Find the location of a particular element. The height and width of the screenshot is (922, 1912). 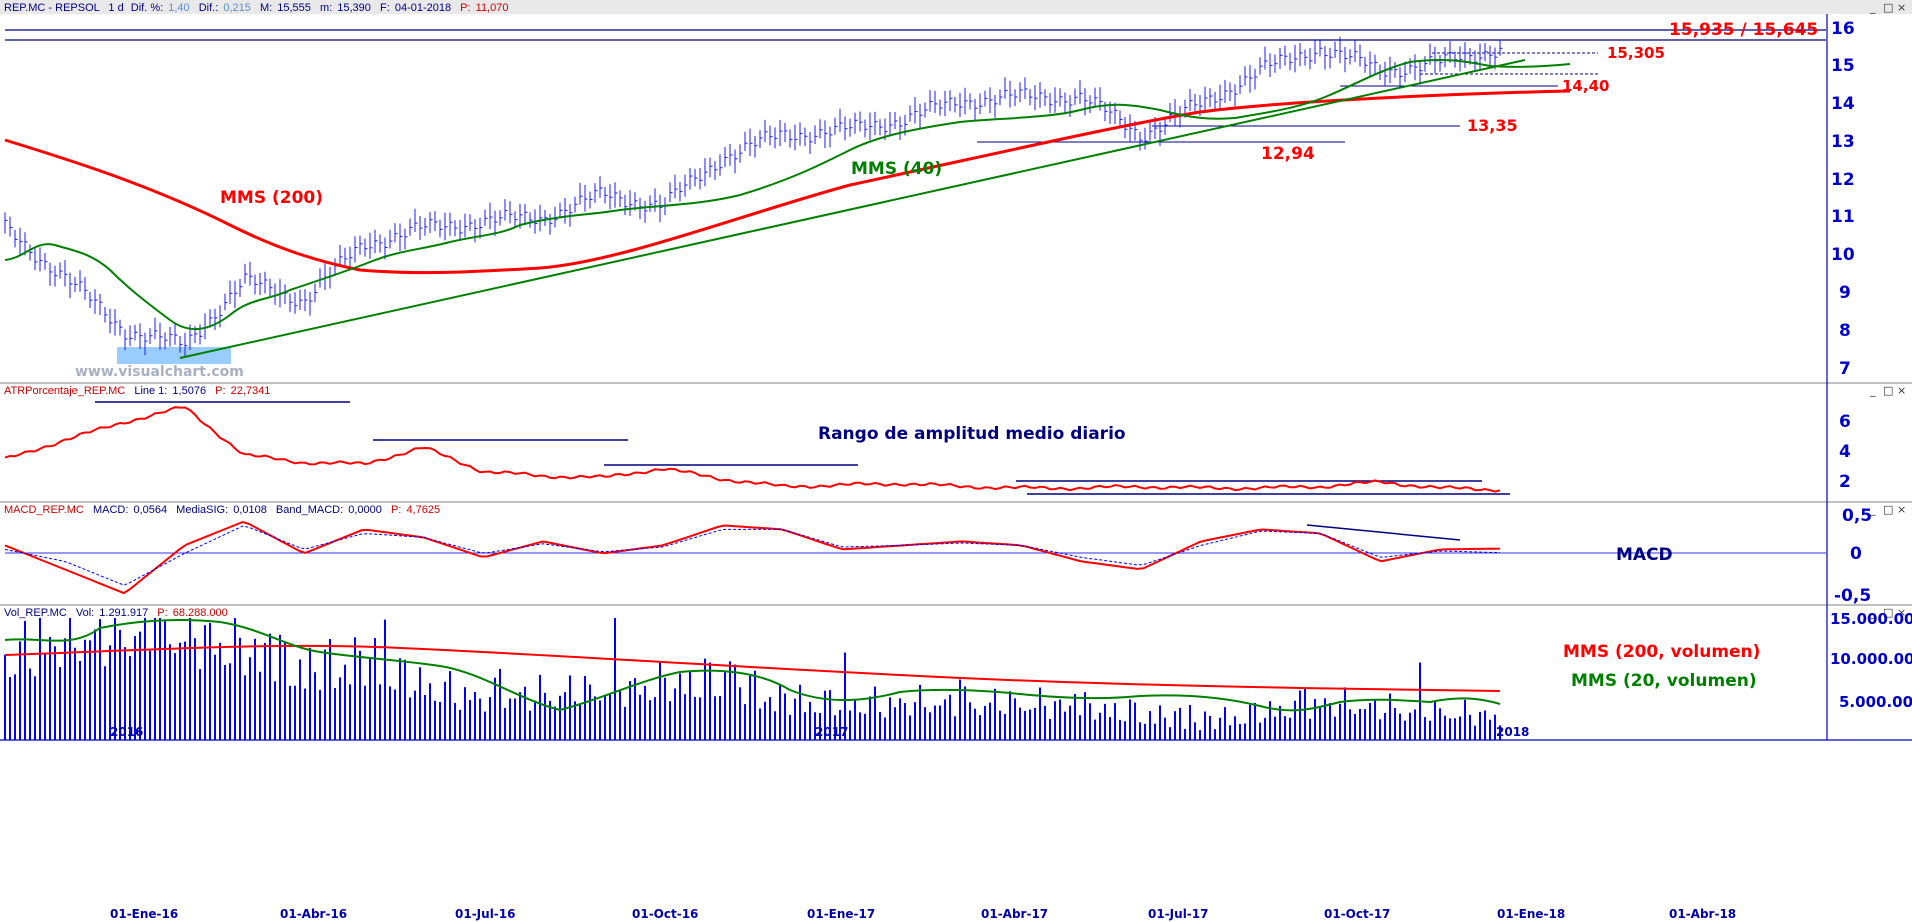

x-tick: 01-Ene-17 is located at coordinates (841, 914).